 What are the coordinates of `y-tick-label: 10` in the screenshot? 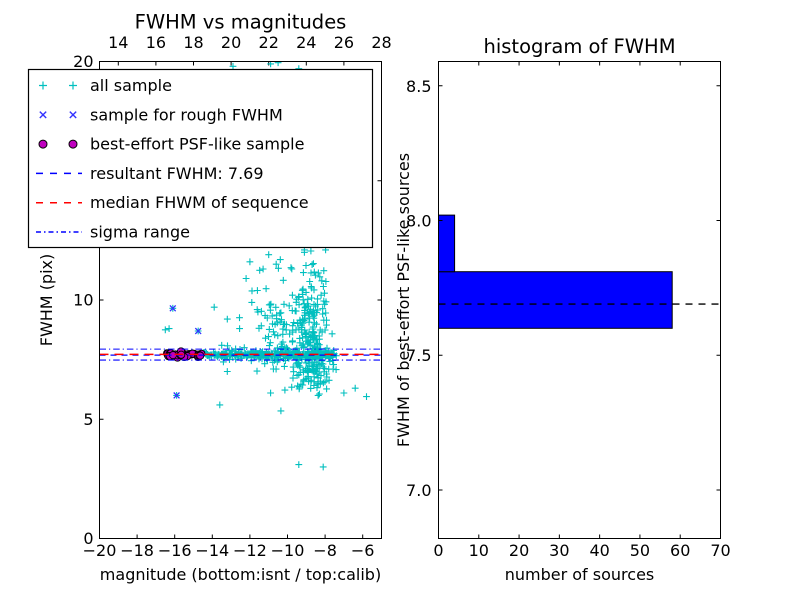 It's located at (83, 300).